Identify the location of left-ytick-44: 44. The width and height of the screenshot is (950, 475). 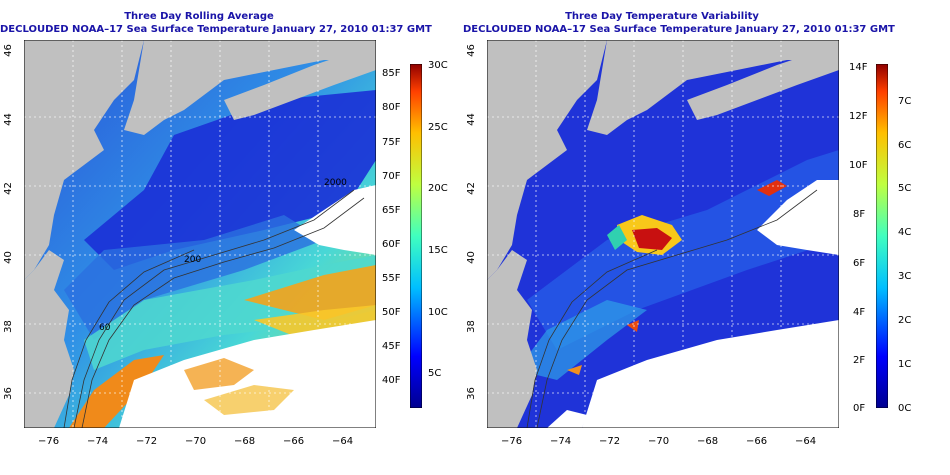
(8, 119).